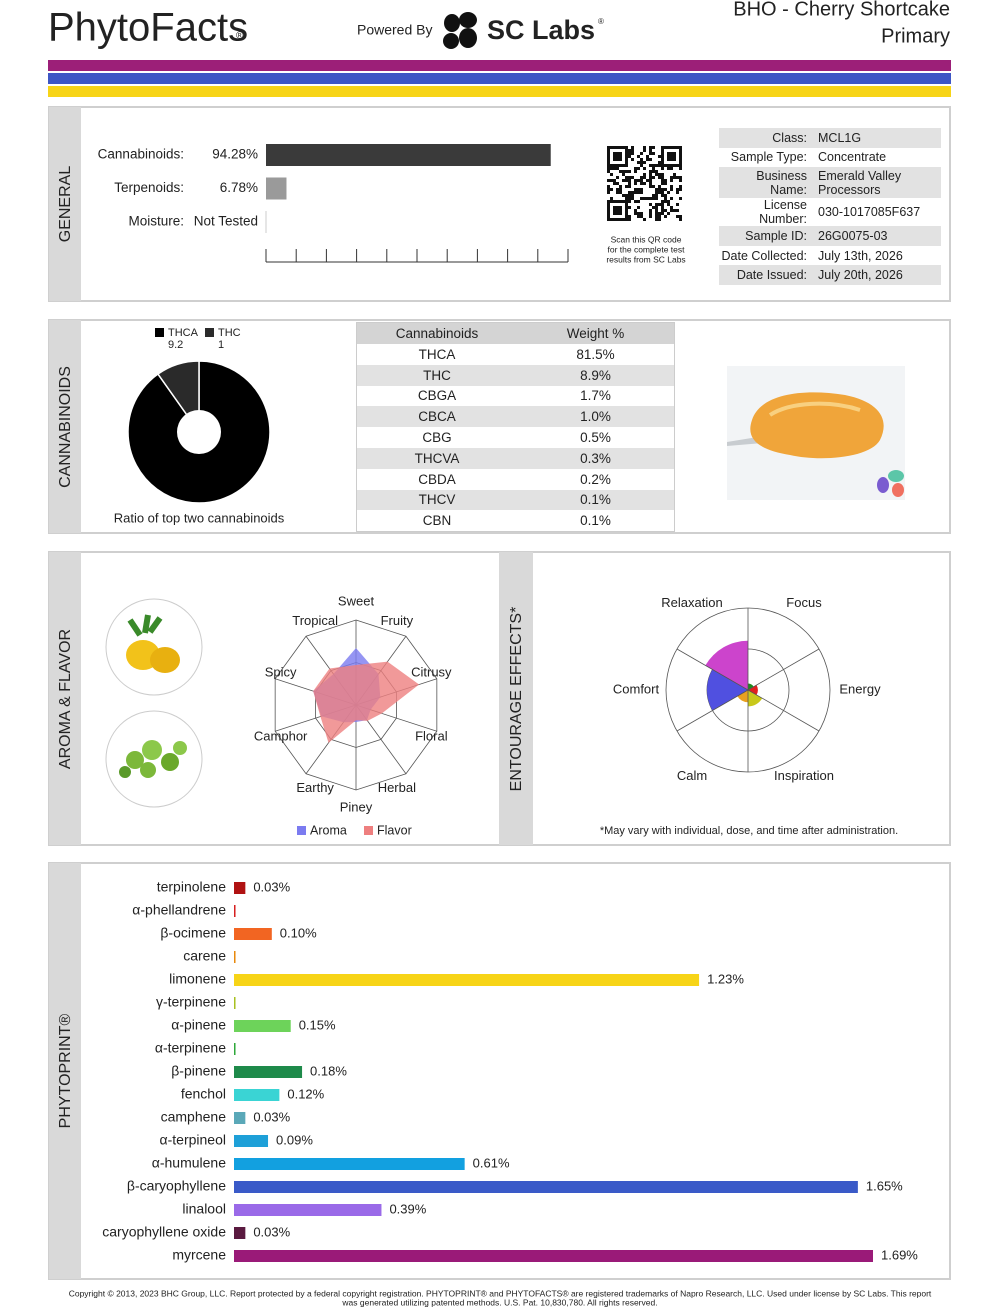 Image resolution: width=1000 pixels, height=1309 pixels. Describe the element at coordinates (515, 437) in the screenshot. I see `table-row: CBG 0.5%` at that location.